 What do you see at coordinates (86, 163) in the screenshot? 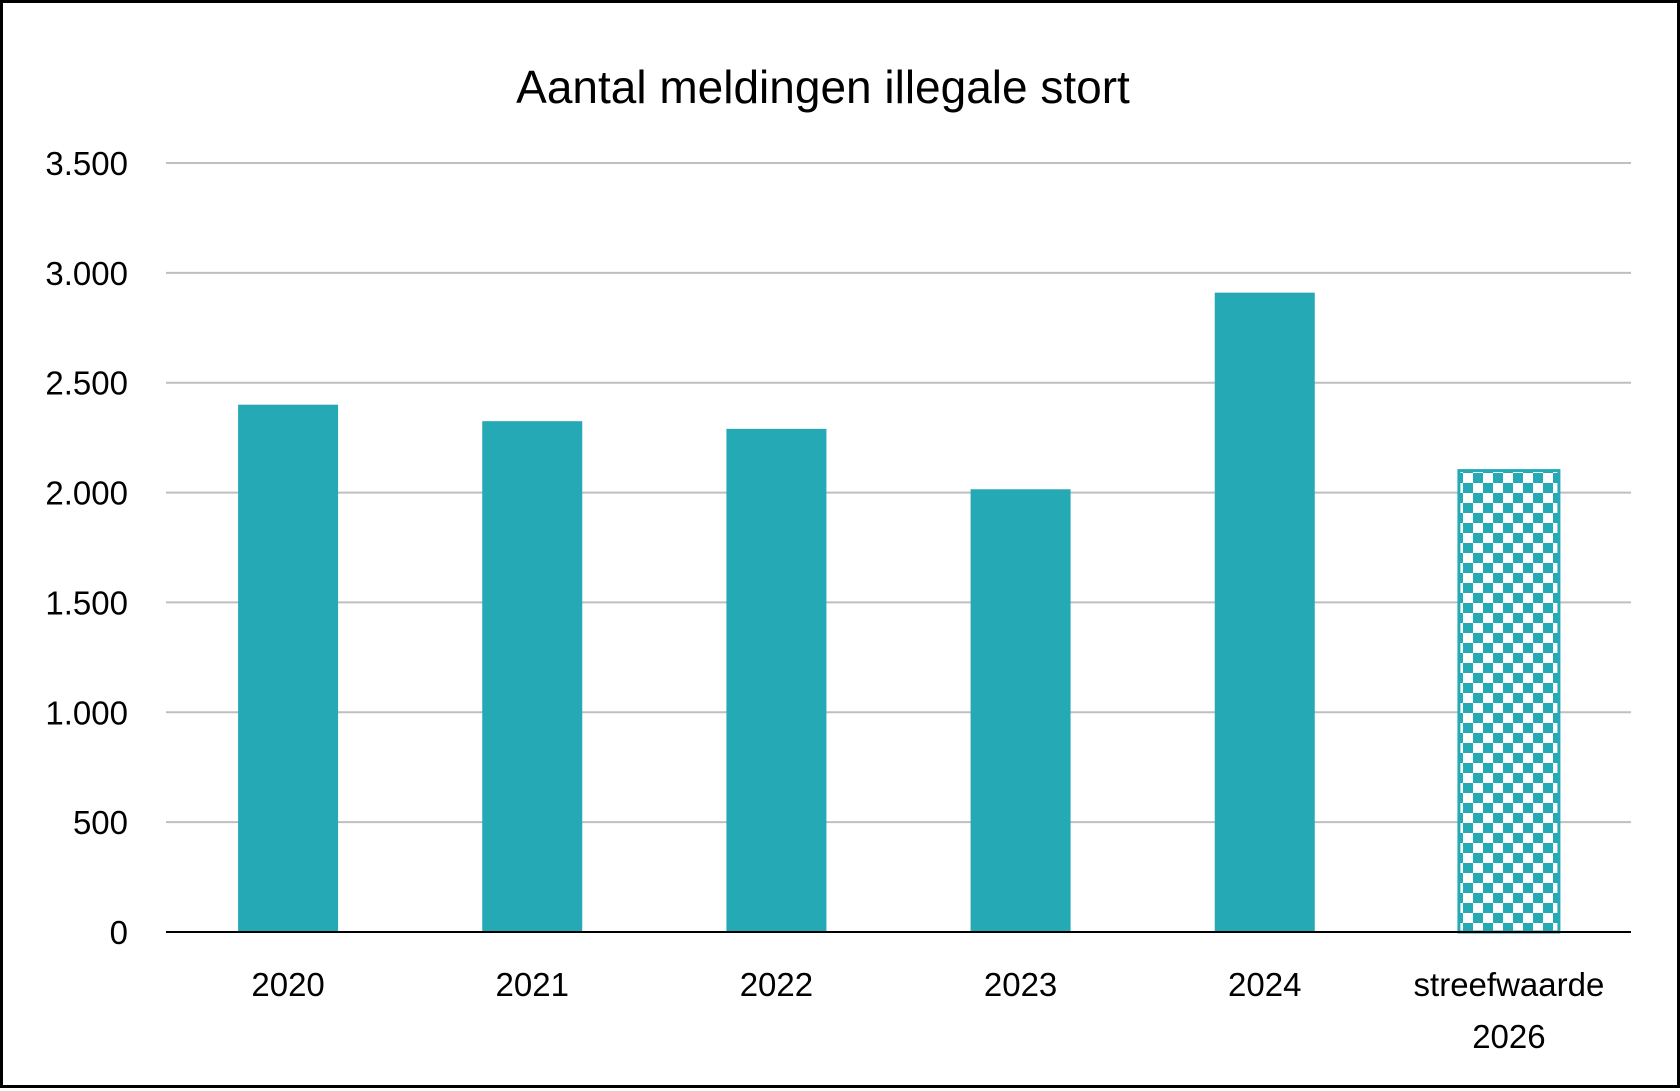
I see `y-tick-label: 3.500` at bounding box center [86, 163].